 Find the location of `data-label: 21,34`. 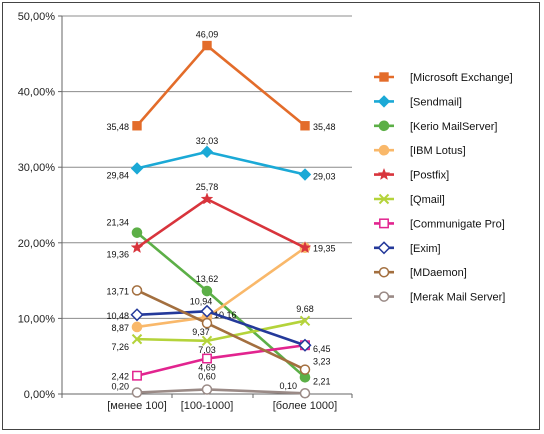

data-label: 21,34 is located at coordinates (117, 223).